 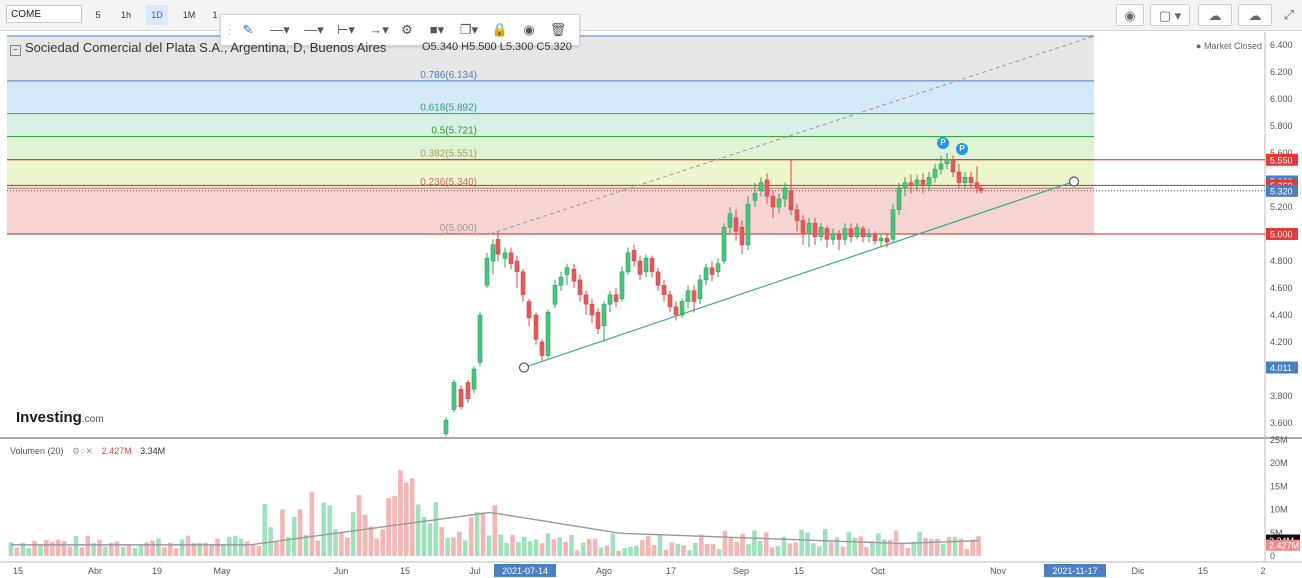 What do you see at coordinates (15, 50) in the screenshot?
I see `collapse-icon: −` at bounding box center [15, 50].